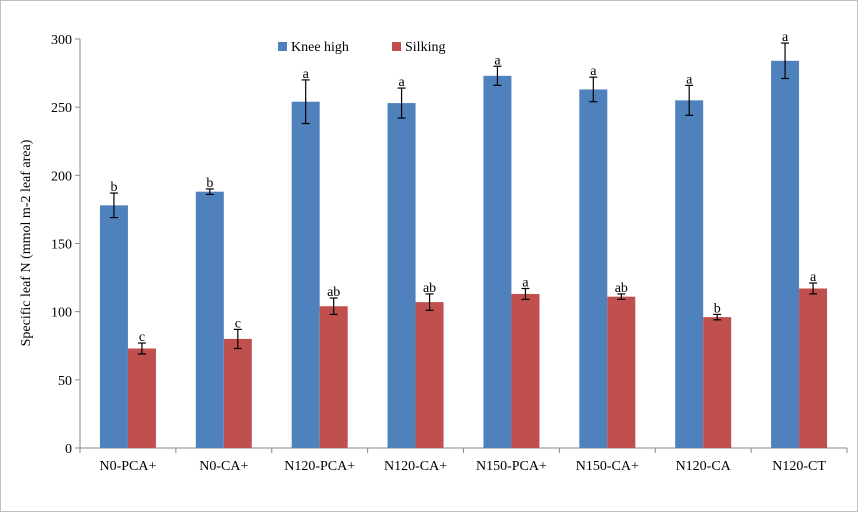 This screenshot has width=858, height=512. I want to click on x-category-label: N120-CT, so click(799, 466).